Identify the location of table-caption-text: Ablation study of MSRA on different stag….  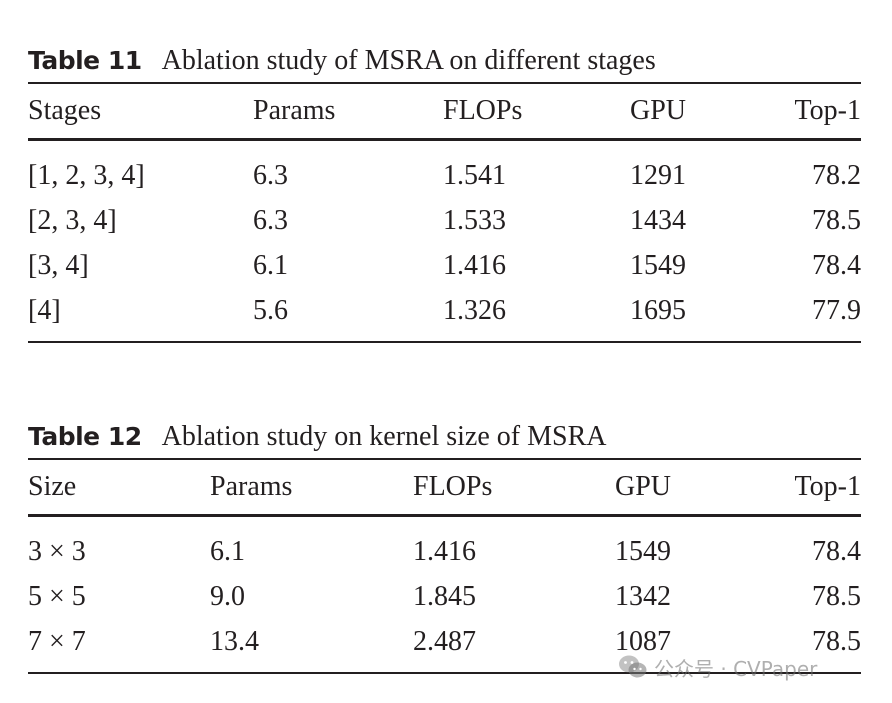
(408, 60).